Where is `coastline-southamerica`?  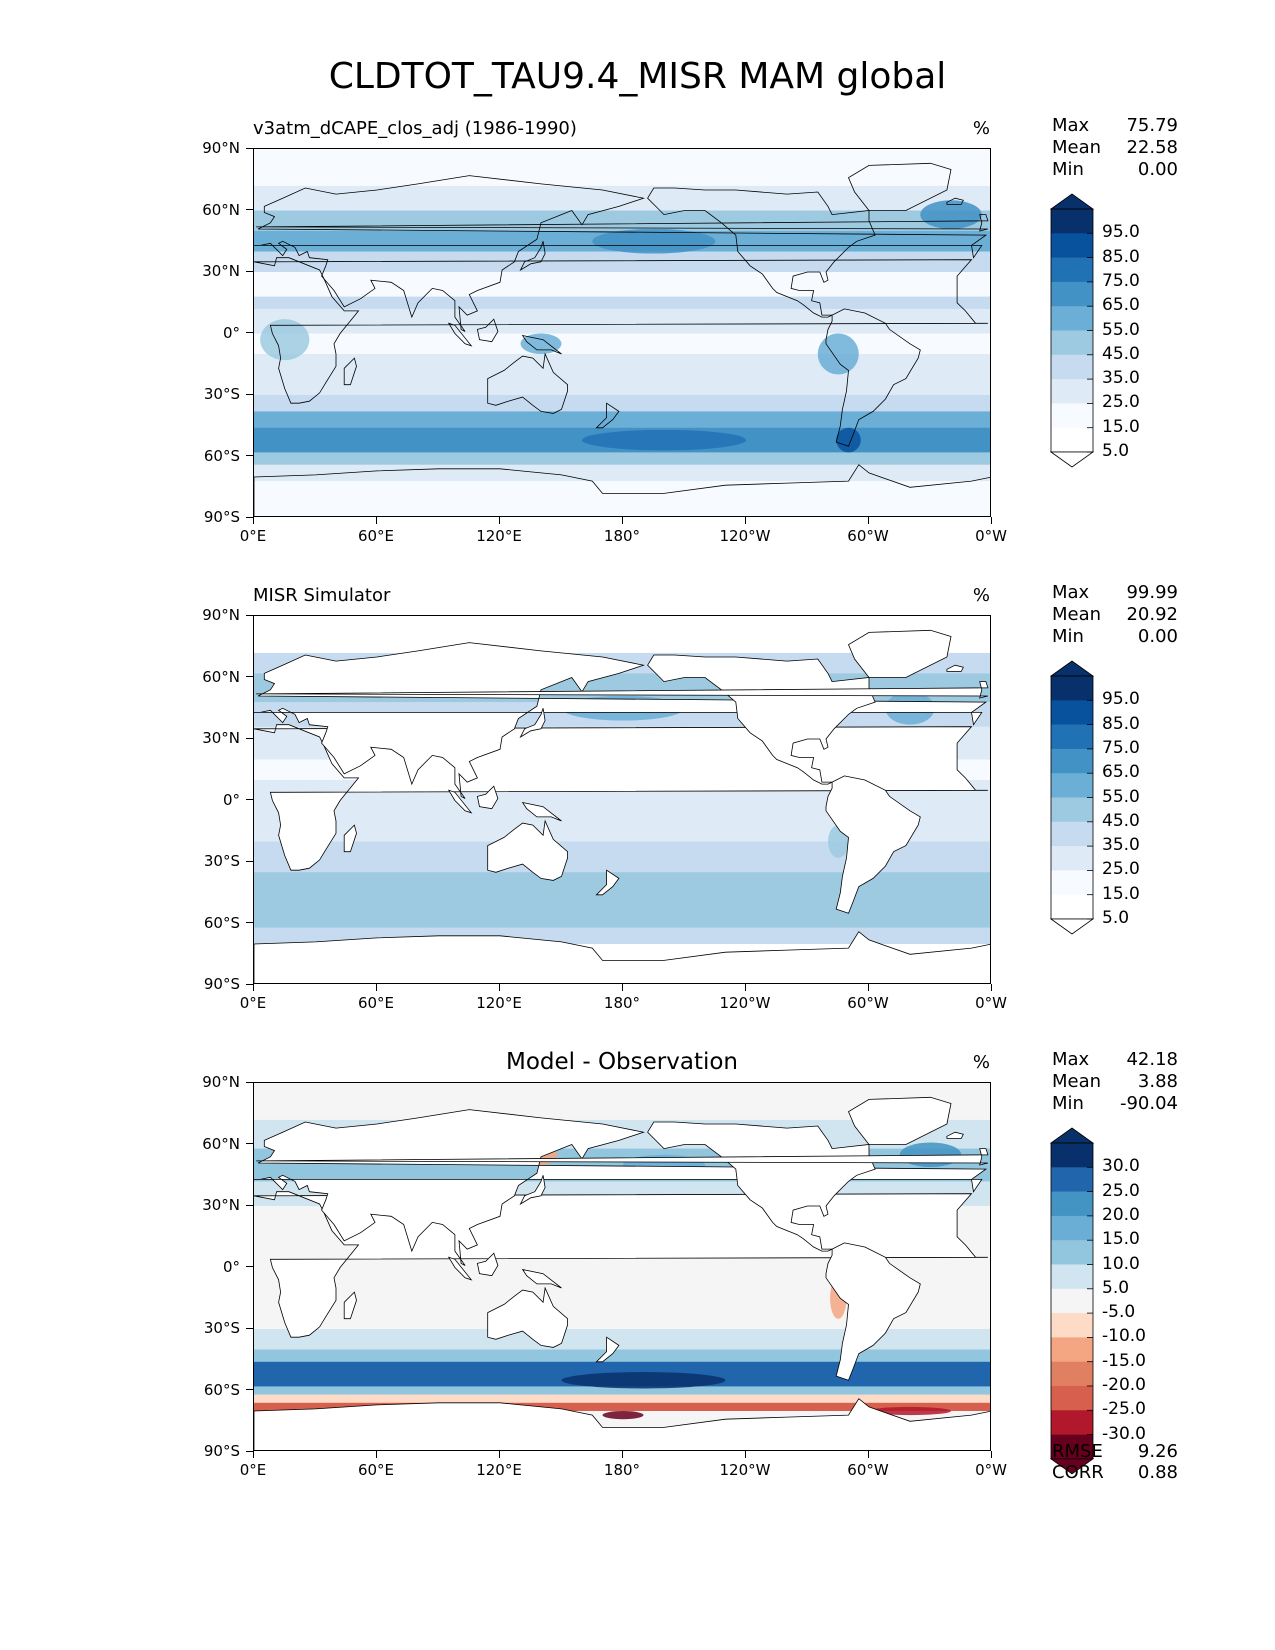 coastline-southamerica is located at coordinates (873, 844).